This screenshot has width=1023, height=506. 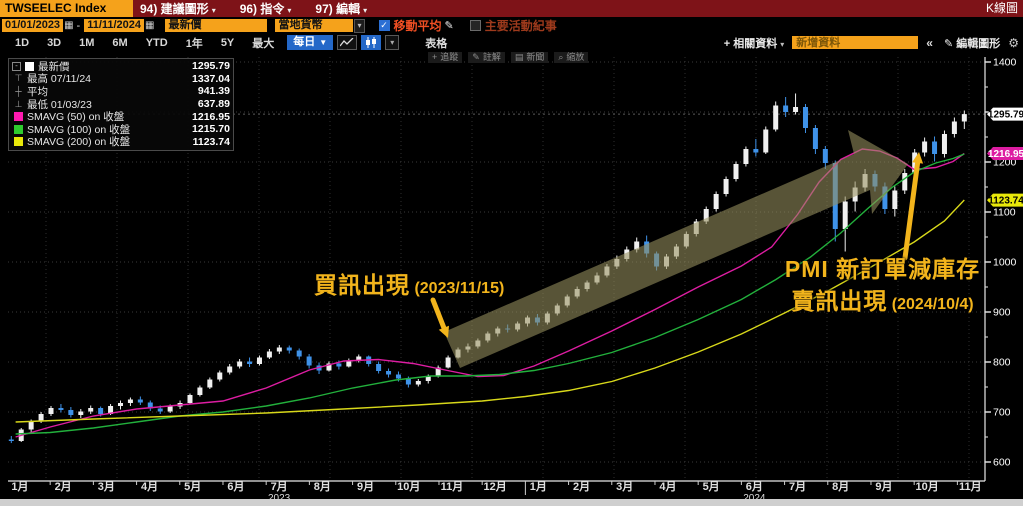 What do you see at coordinates (519, 57) in the screenshot?
I see `tool-icon: ▤` at bounding box center [519, 57].